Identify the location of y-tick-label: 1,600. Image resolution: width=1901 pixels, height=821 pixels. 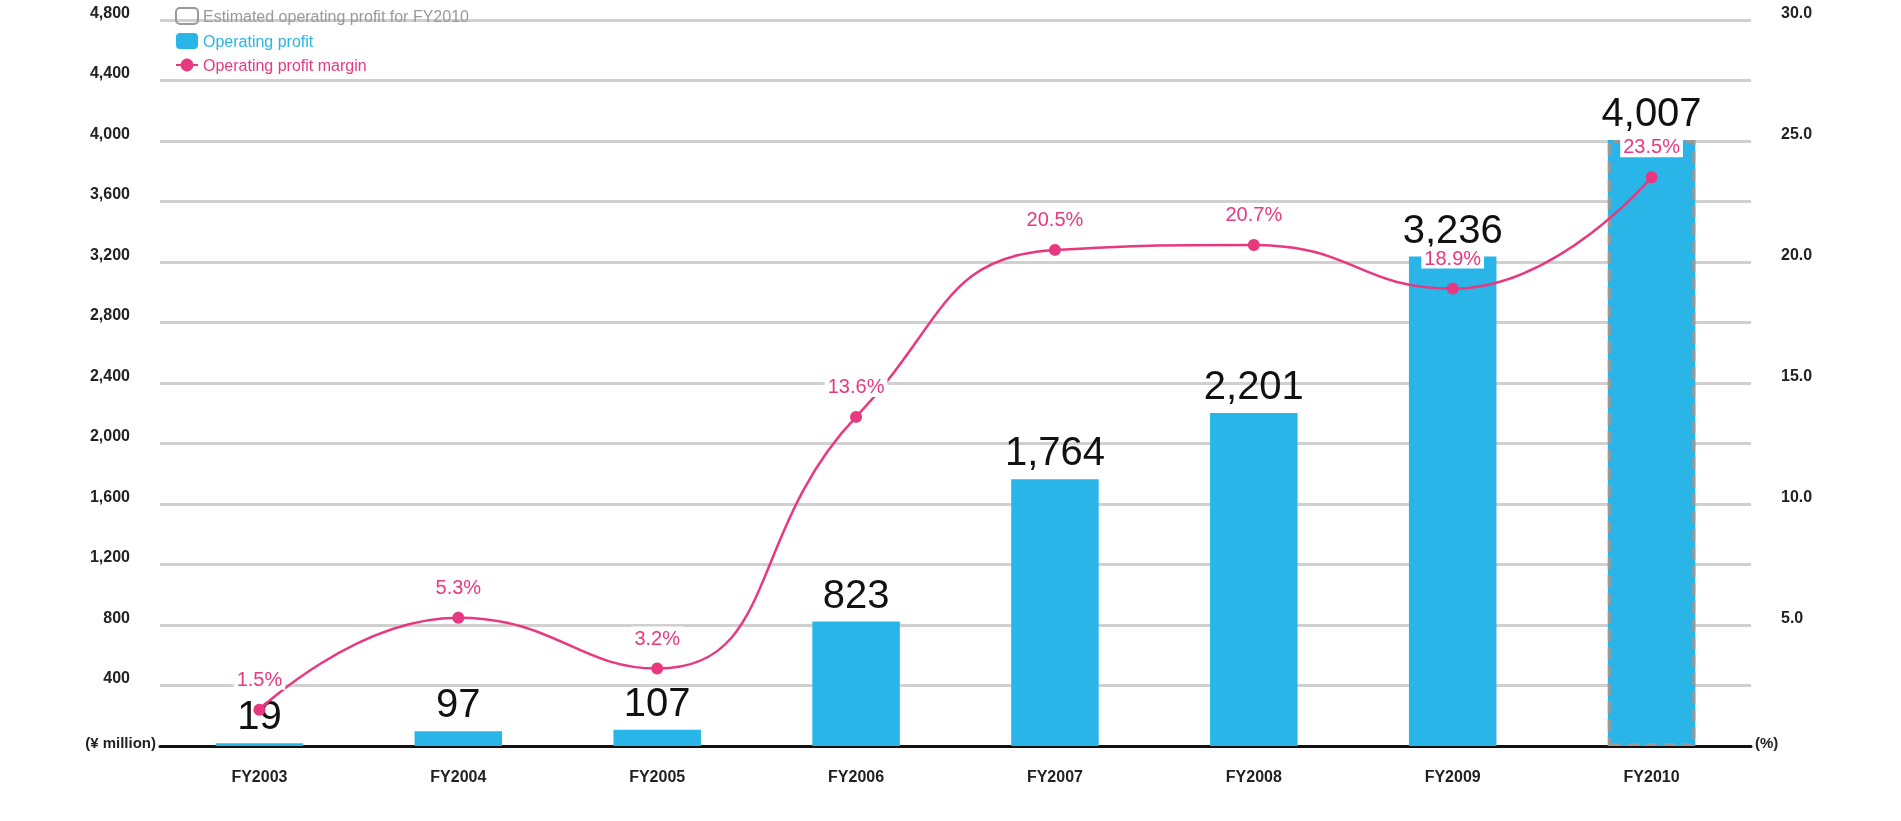
(110, 496).